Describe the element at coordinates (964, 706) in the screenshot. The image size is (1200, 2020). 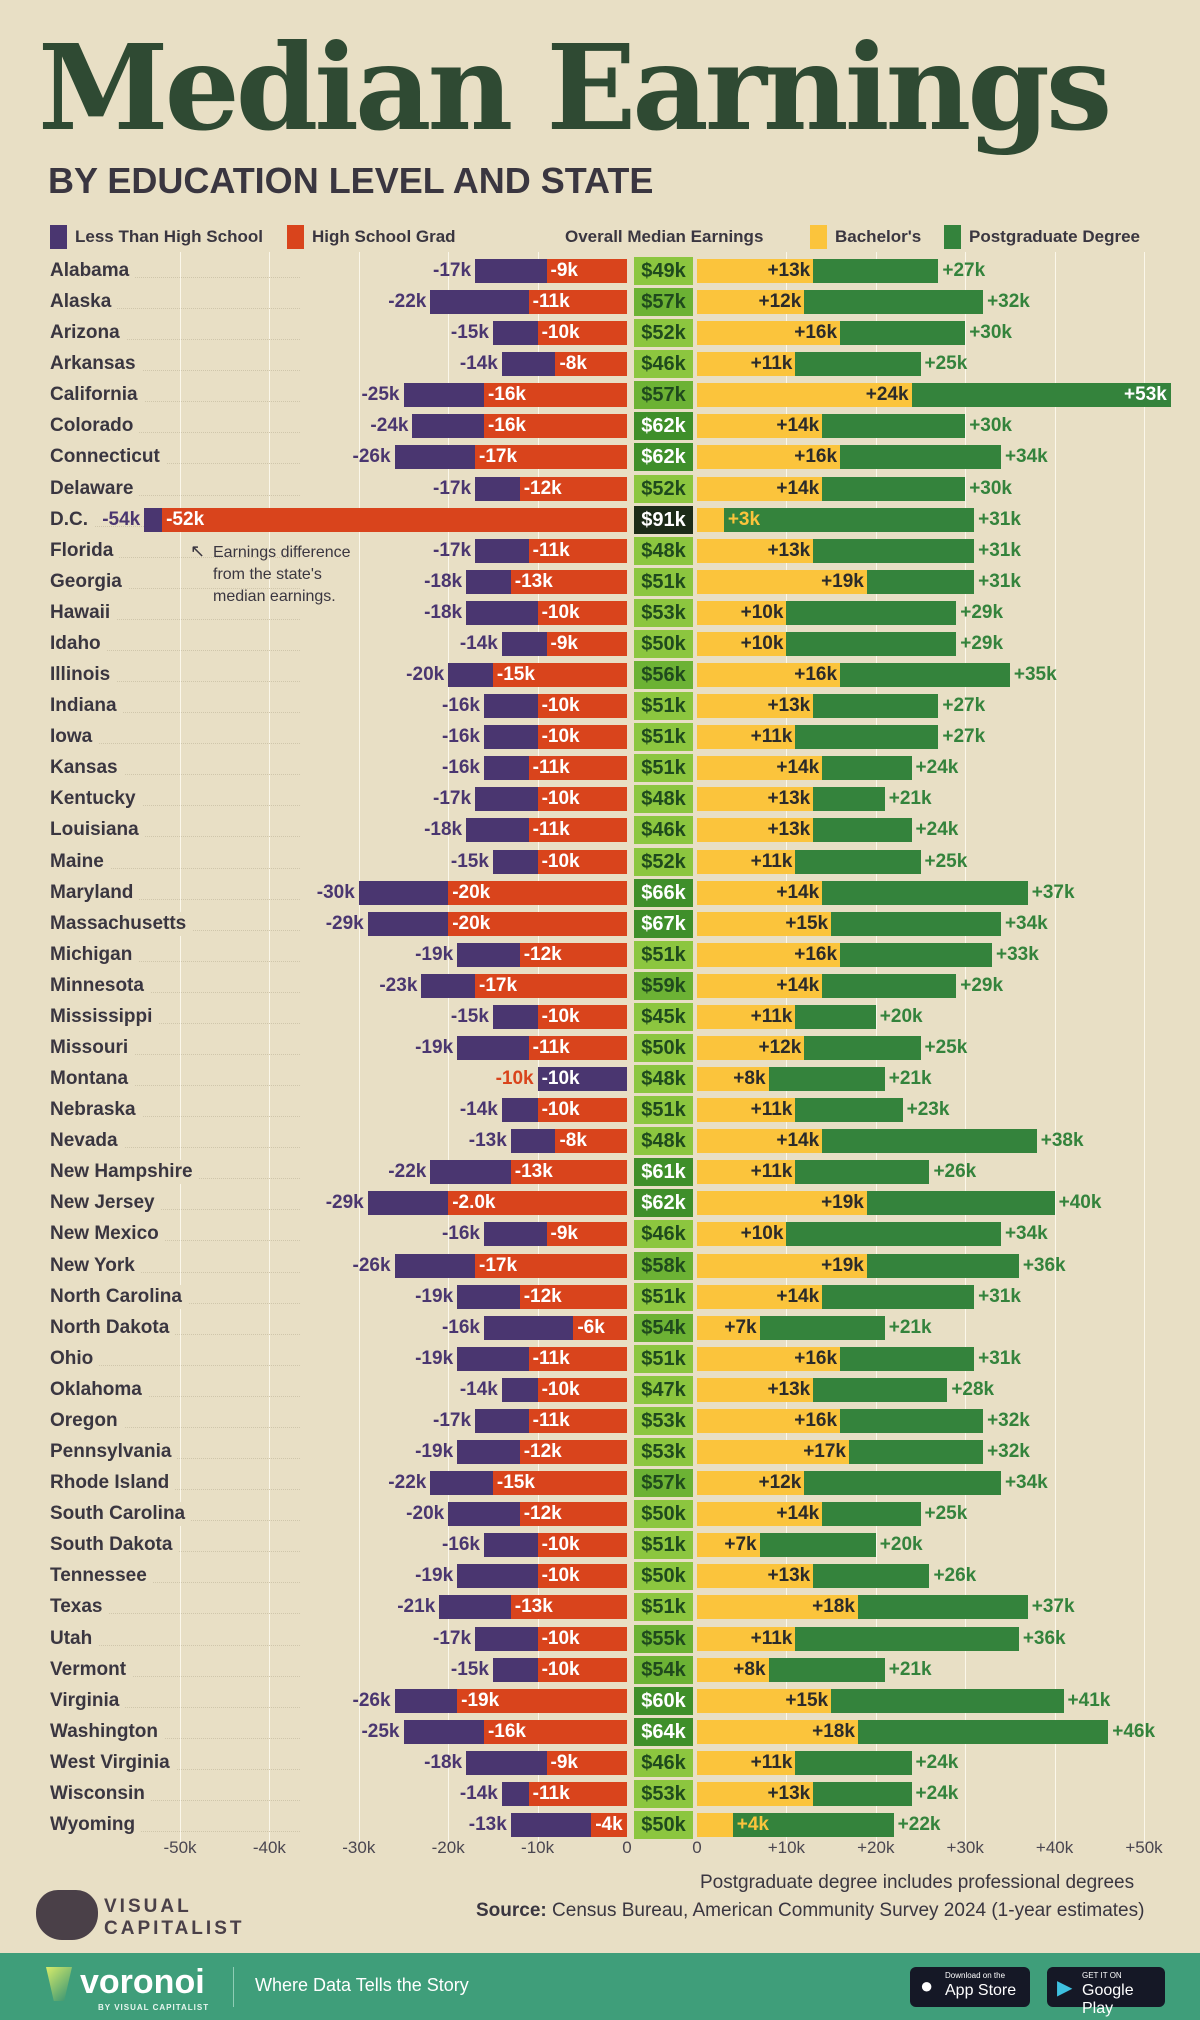
I see `value-label-postgrad: +27k` at that location.